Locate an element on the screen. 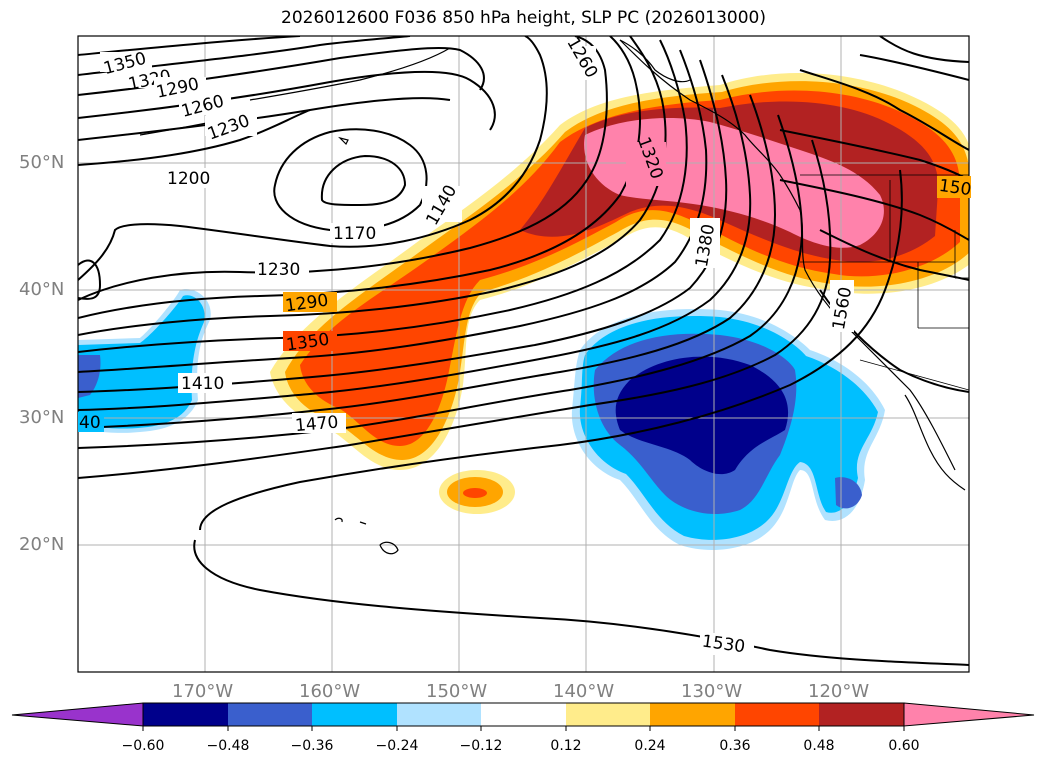  colorbar-tick-label: −0.24 is located at coordinates (397, 746).